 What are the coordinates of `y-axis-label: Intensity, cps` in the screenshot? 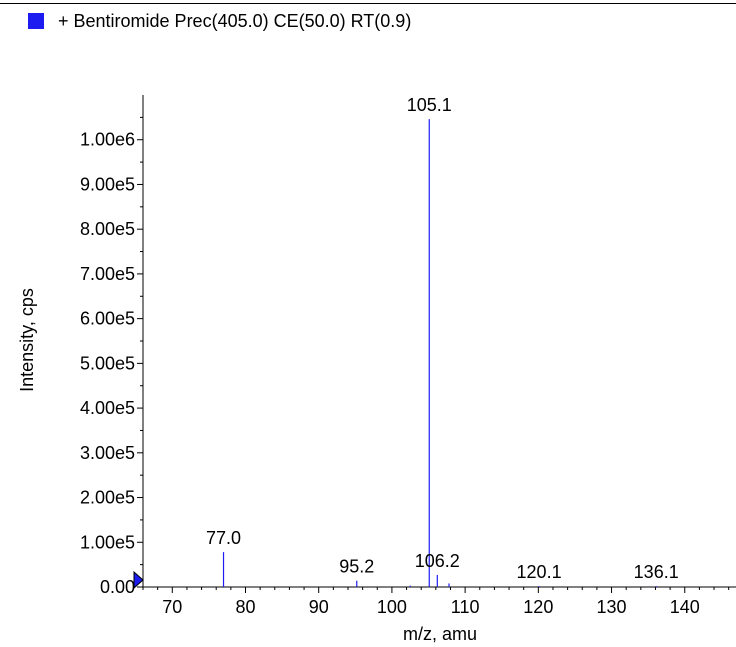 It's located at (27, 340).